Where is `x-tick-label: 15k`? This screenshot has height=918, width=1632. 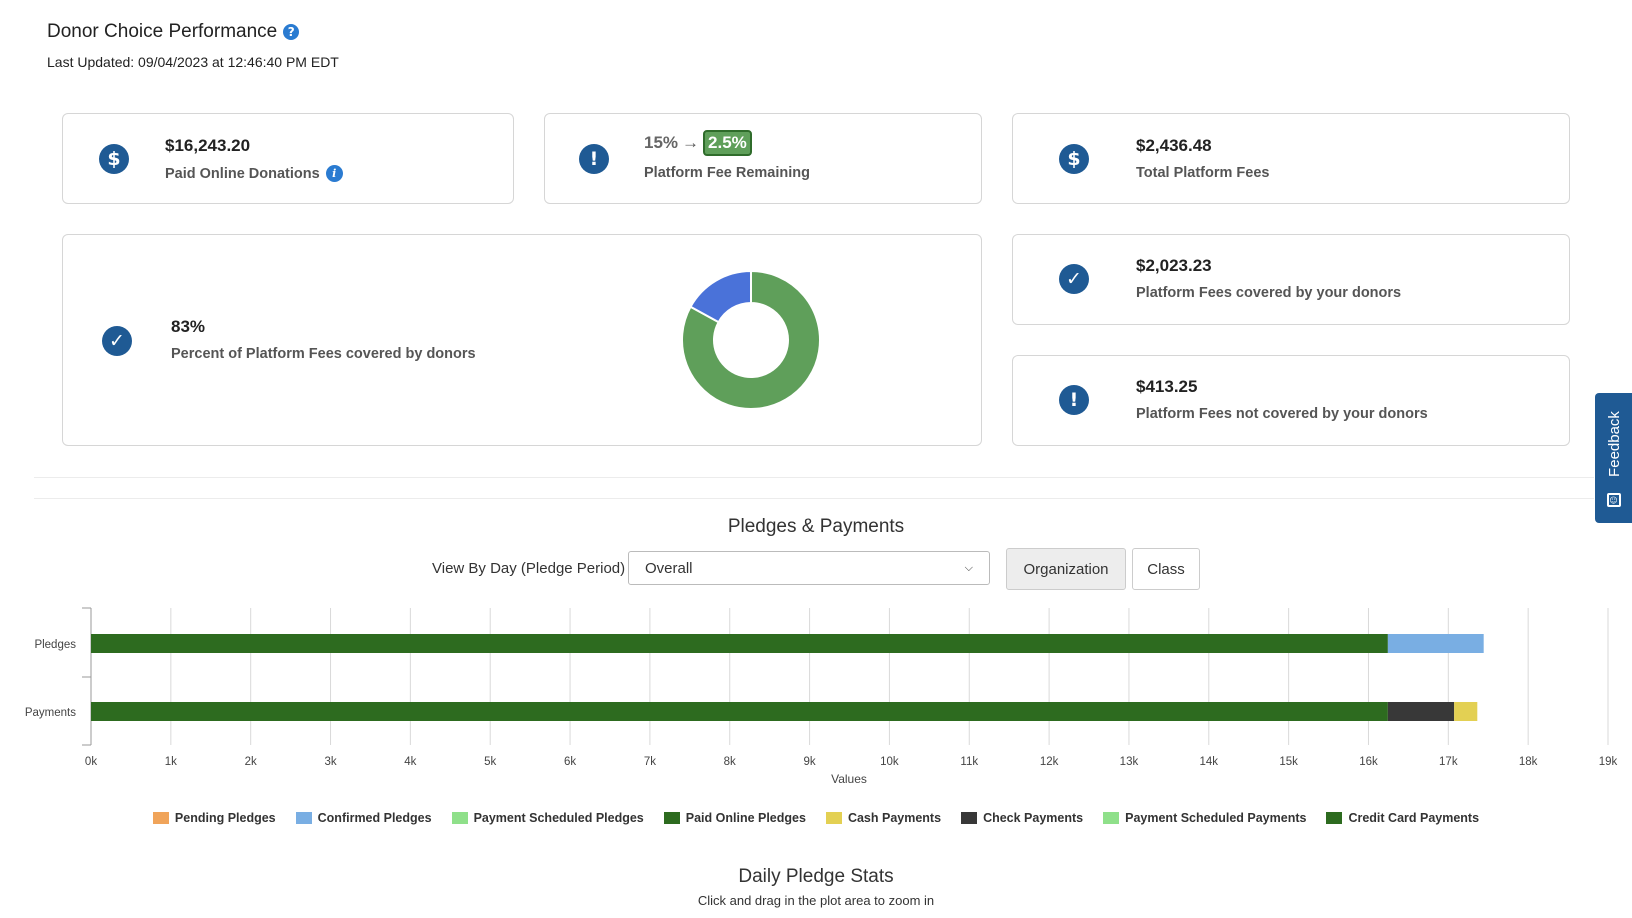 x-tick-label: 15k is located at coordinates (1288, 762).